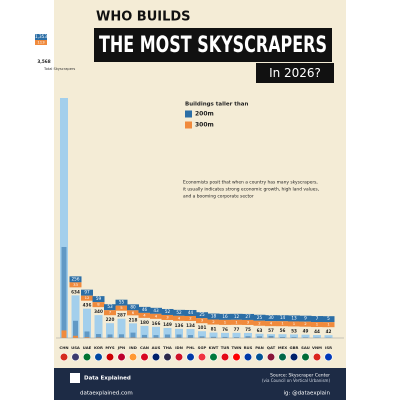 This screenshot has height=400, width=400. Describe the element at coordinates (294, 347) in the screenshot. I see `country-code: GBR` at that location.